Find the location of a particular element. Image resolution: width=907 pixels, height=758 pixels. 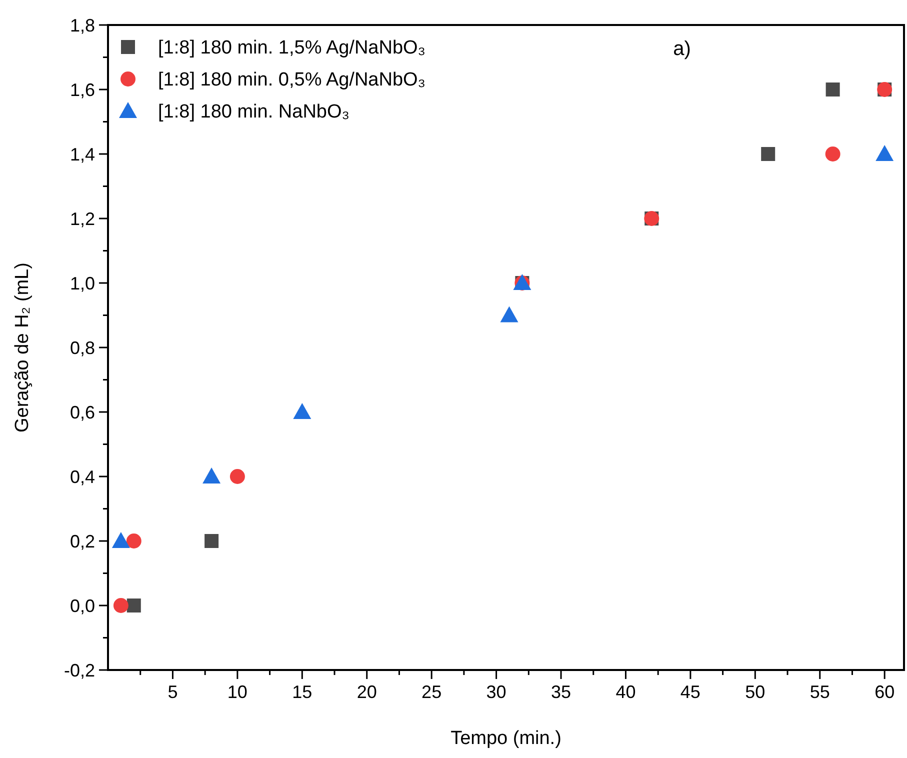

x-tick-label: 60 is located at coordinates (884, 692).